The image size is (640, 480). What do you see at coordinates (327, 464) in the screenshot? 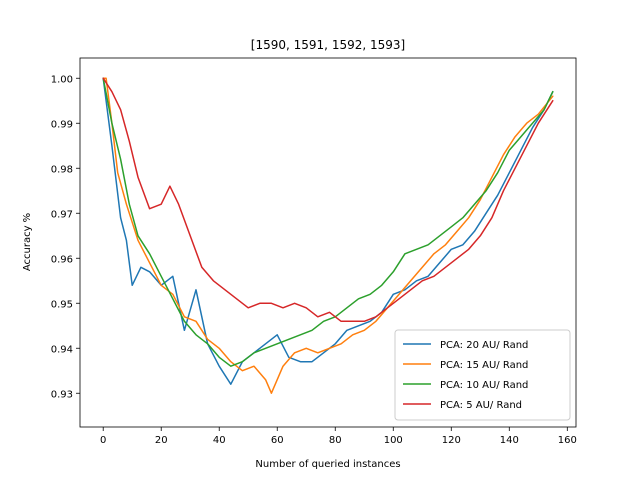
I see `x-axis-label: Number of queried instances` at bounding box center [327, 464].